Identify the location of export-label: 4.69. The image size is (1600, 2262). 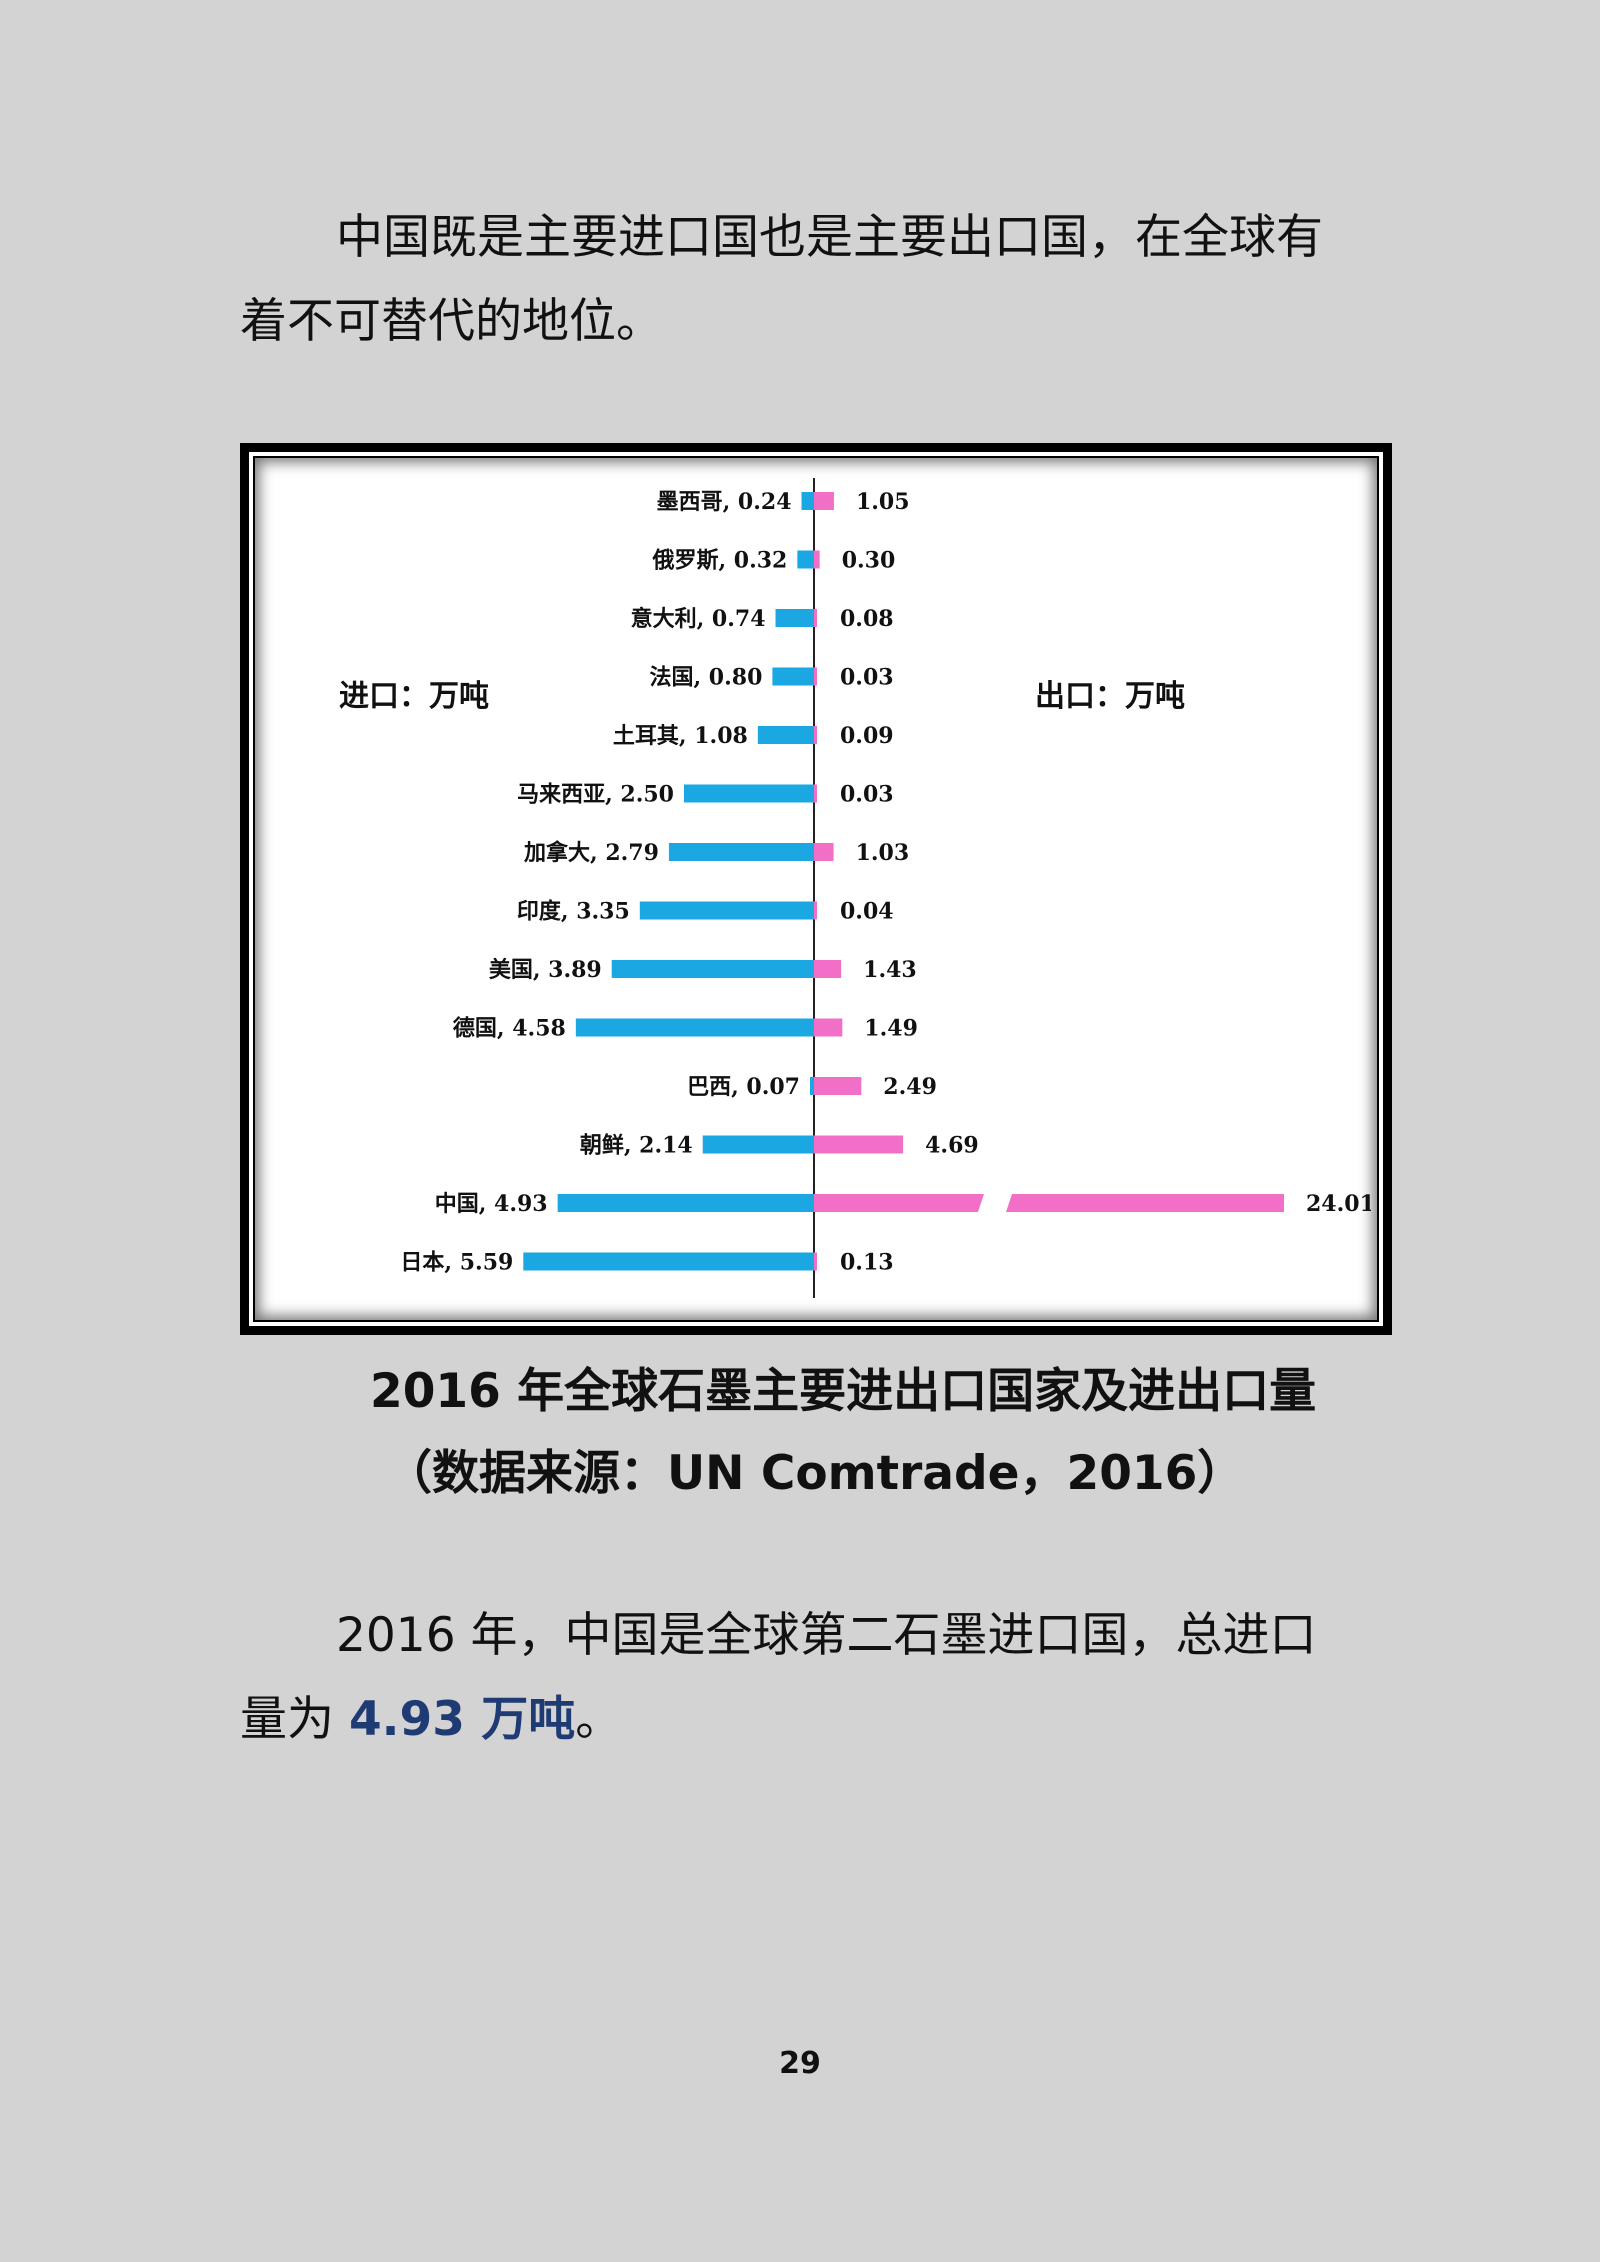
(952, 1146).